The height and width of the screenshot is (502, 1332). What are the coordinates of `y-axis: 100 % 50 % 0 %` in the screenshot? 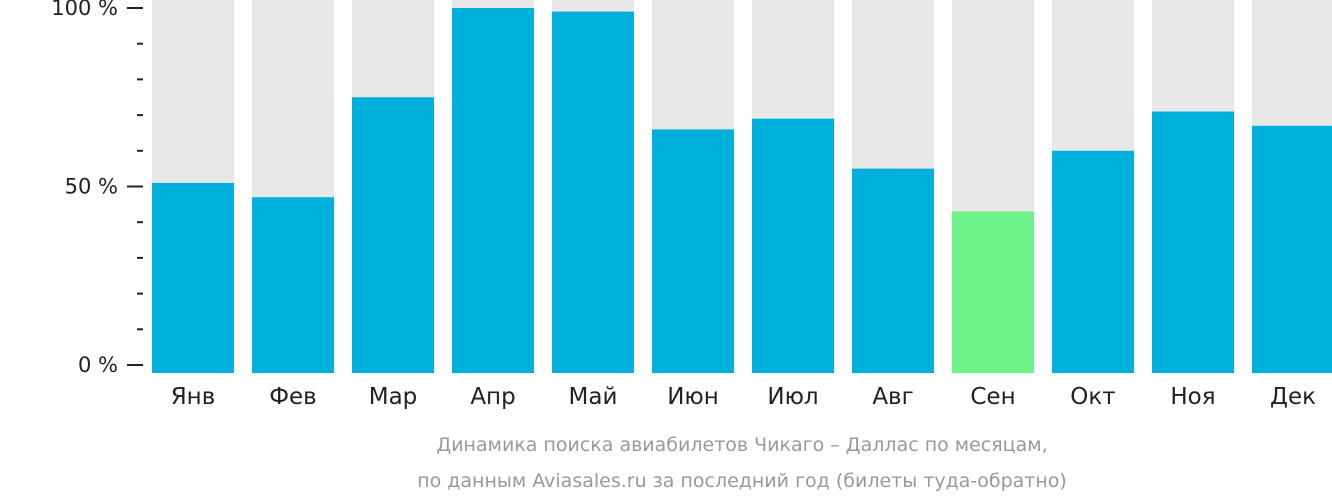 It's located at (97, 188).